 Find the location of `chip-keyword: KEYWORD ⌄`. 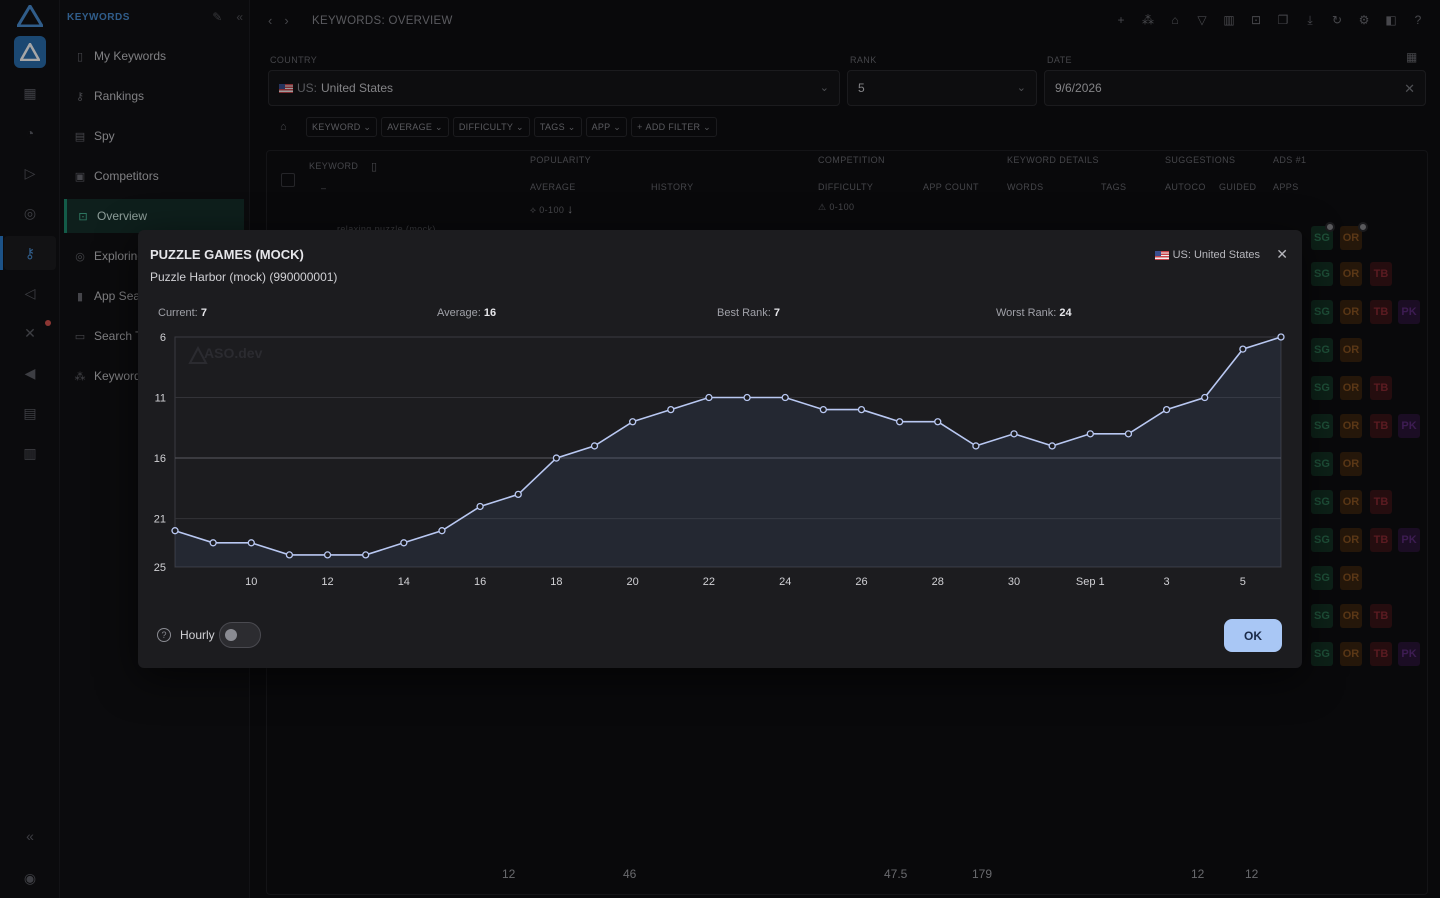

chip-keyword: KEYWORD ⌄ is located at coordinates (342, 127).